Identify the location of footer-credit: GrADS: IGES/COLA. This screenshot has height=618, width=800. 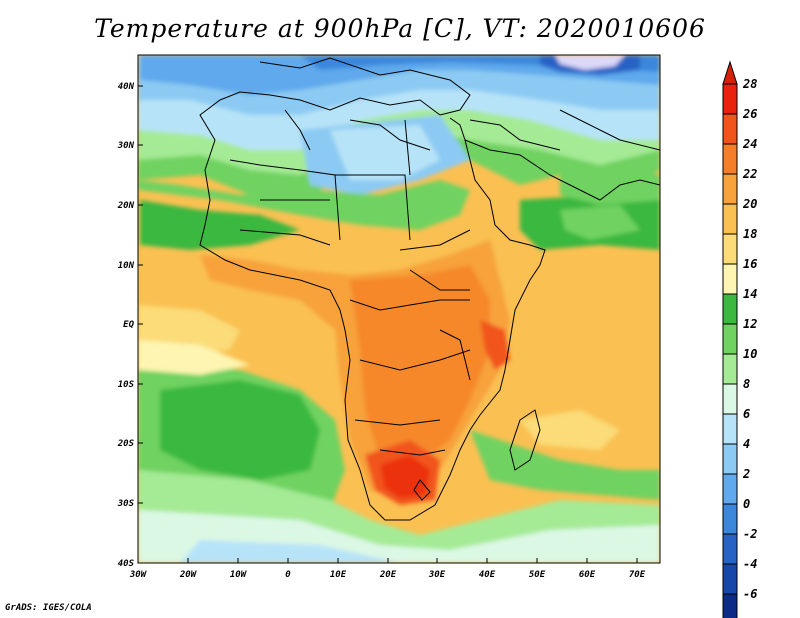
(48, 608).